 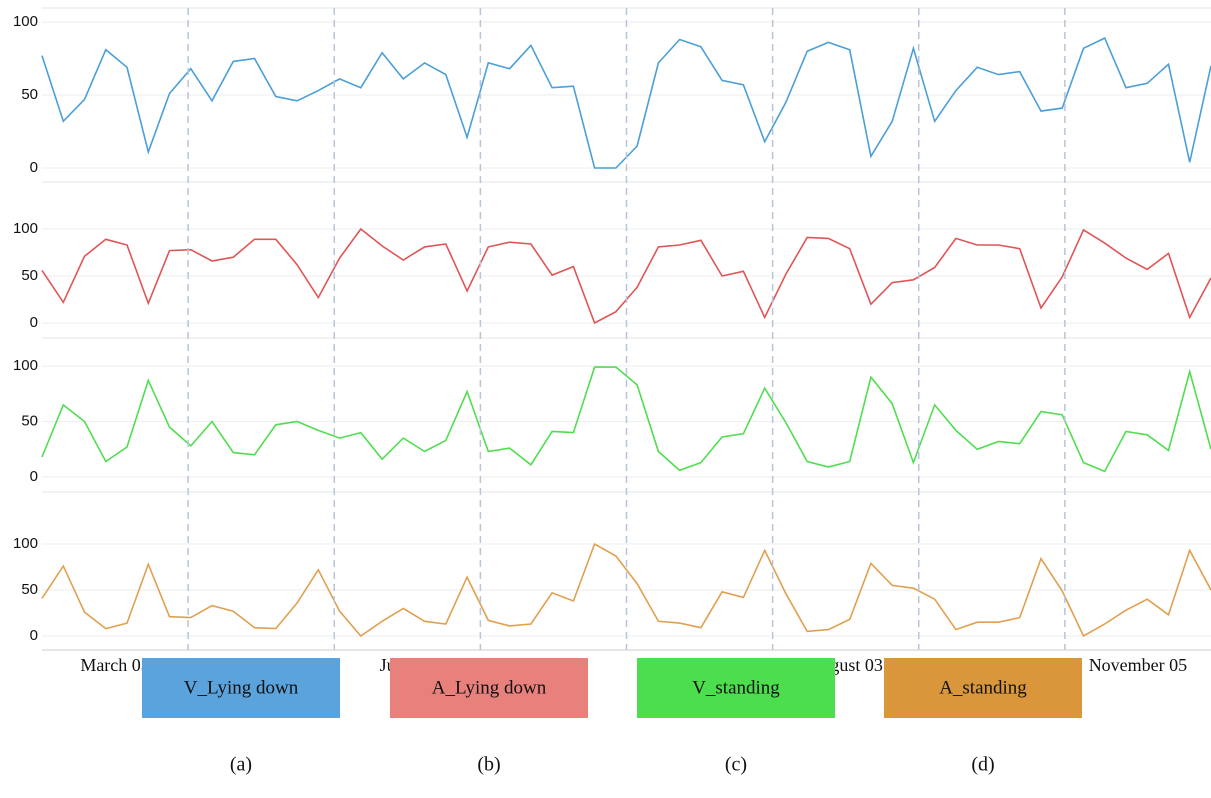 I want to click on caption: (b), so click(x=488, y=765).